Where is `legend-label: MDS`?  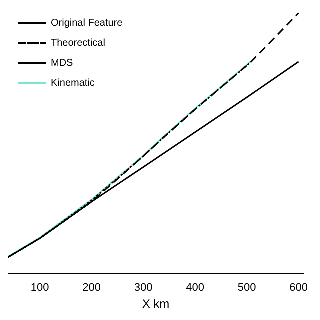
legend-label: MDS is located at coordinates (62, 63).